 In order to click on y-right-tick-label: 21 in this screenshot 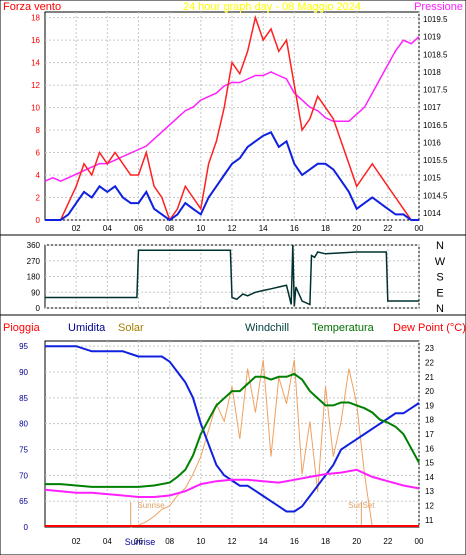, I will do `click(429, 377)`.